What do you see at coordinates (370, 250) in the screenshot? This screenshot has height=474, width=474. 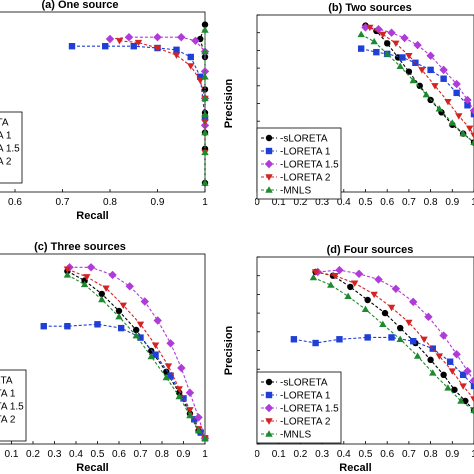 I see `chart-title: (d) Four sources` at bounding box center [370, 250].